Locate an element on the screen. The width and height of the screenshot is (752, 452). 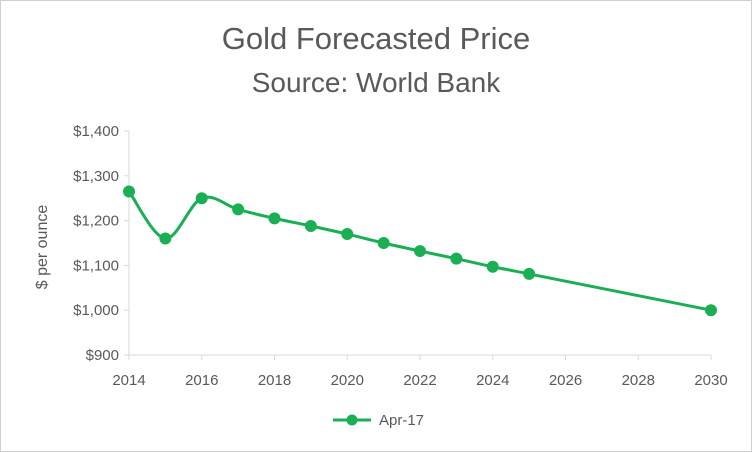
legend-label: Apr-17 is located at coordinates (401, 420).